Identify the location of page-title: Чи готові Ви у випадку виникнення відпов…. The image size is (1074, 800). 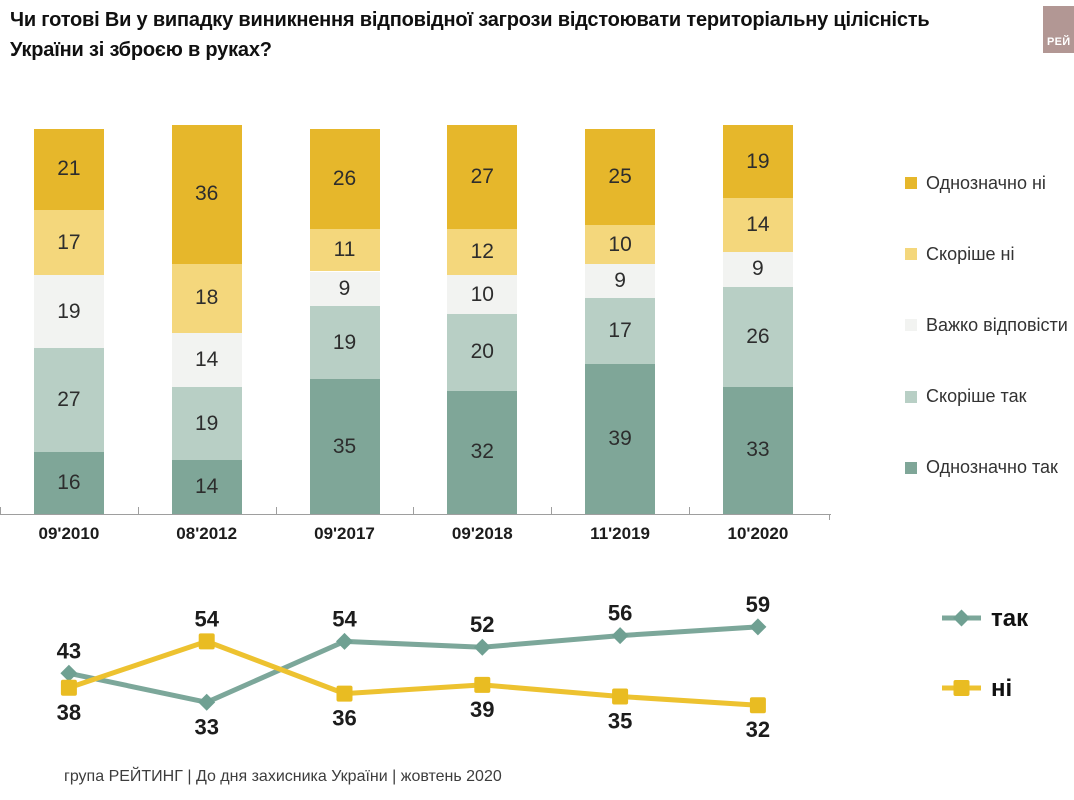
(470, 35).